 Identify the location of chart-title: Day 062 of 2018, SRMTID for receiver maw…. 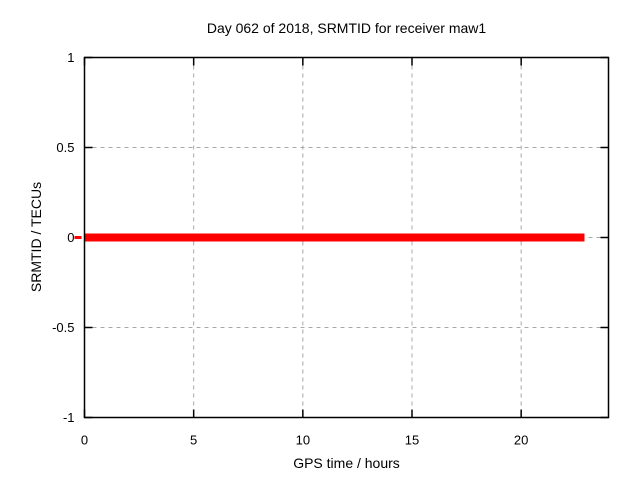
(346, 28).